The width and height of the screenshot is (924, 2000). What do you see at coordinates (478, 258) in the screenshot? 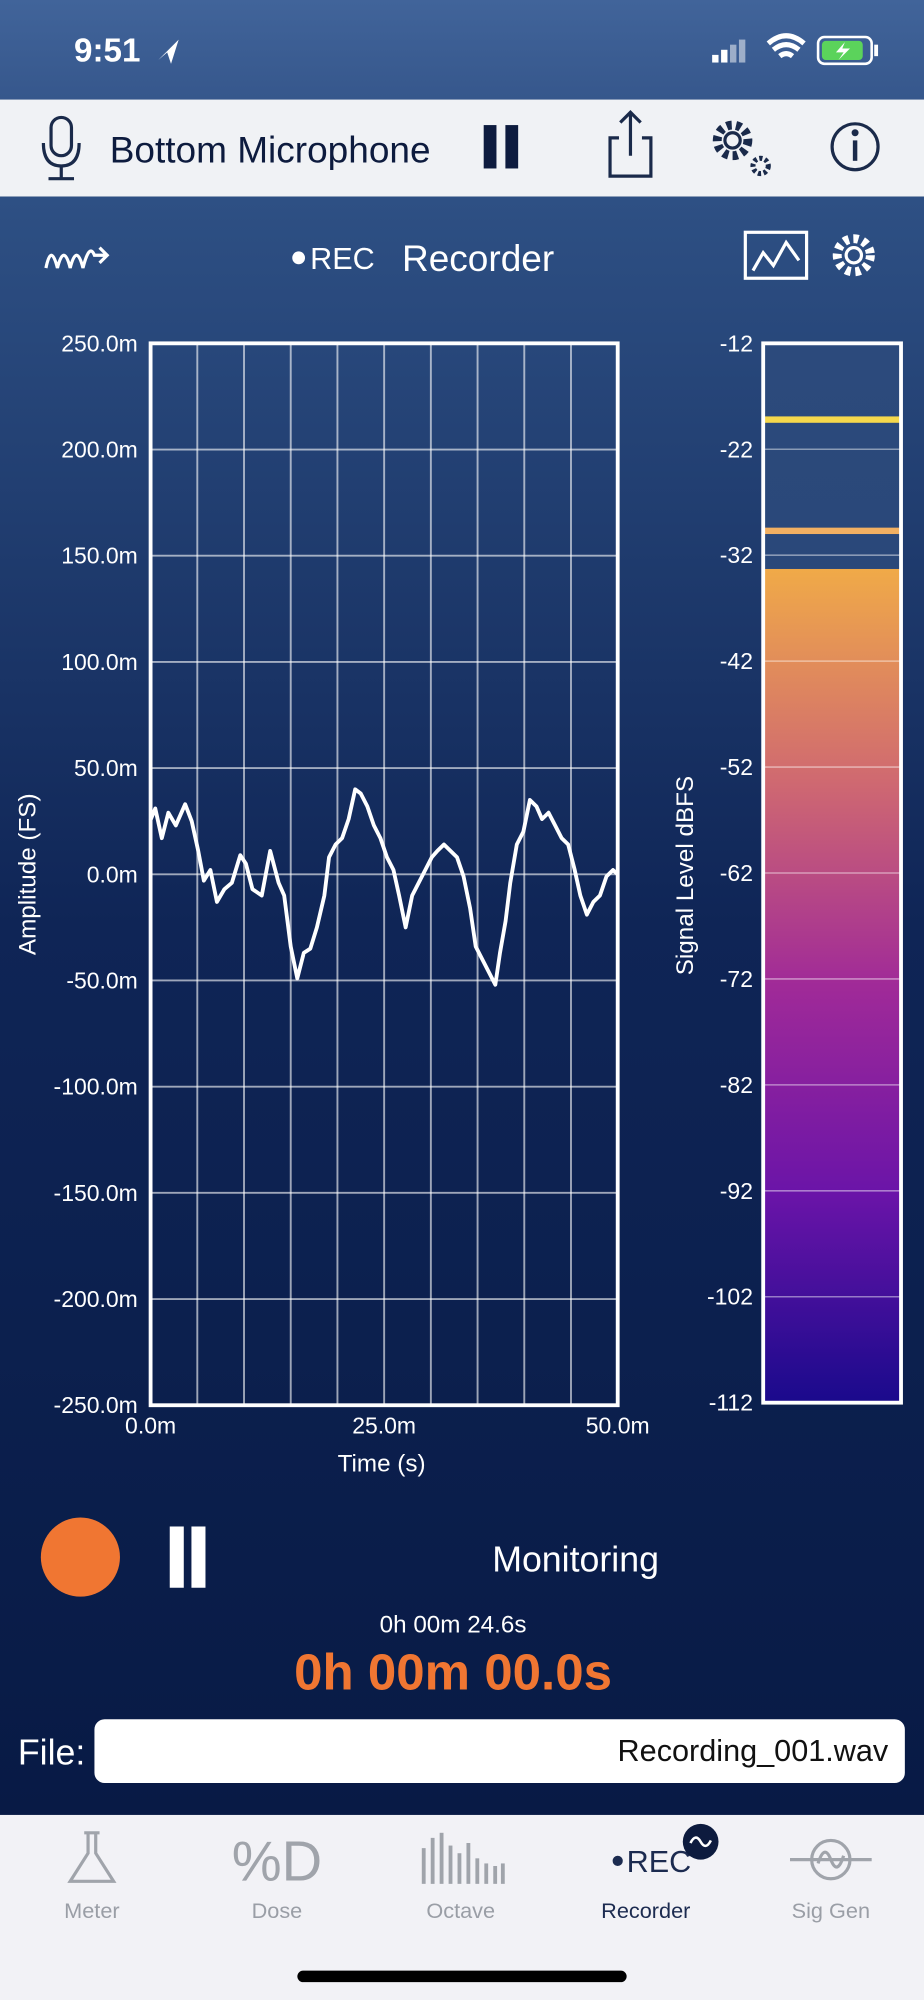
I see `panel-title: Recorder` at bounding box center [478, 258].